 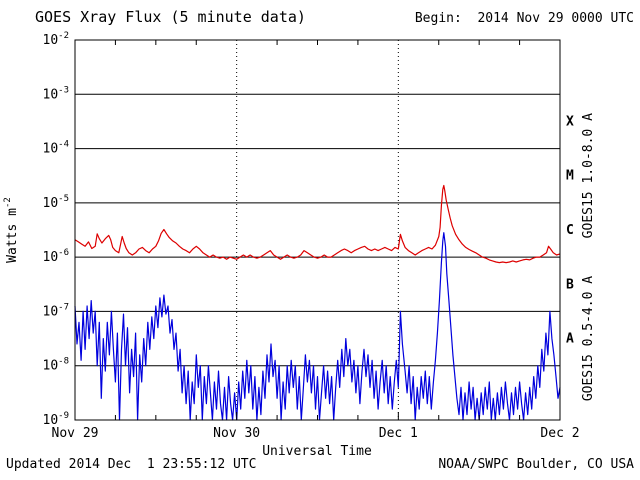 What do you see at coordinates (588, 257) in the screenshot?
I see `right-axis-channel-labels: GOES15 1.0-8.0 A GOES15 0.5-4.0 A` at bounding box center [588, 257].